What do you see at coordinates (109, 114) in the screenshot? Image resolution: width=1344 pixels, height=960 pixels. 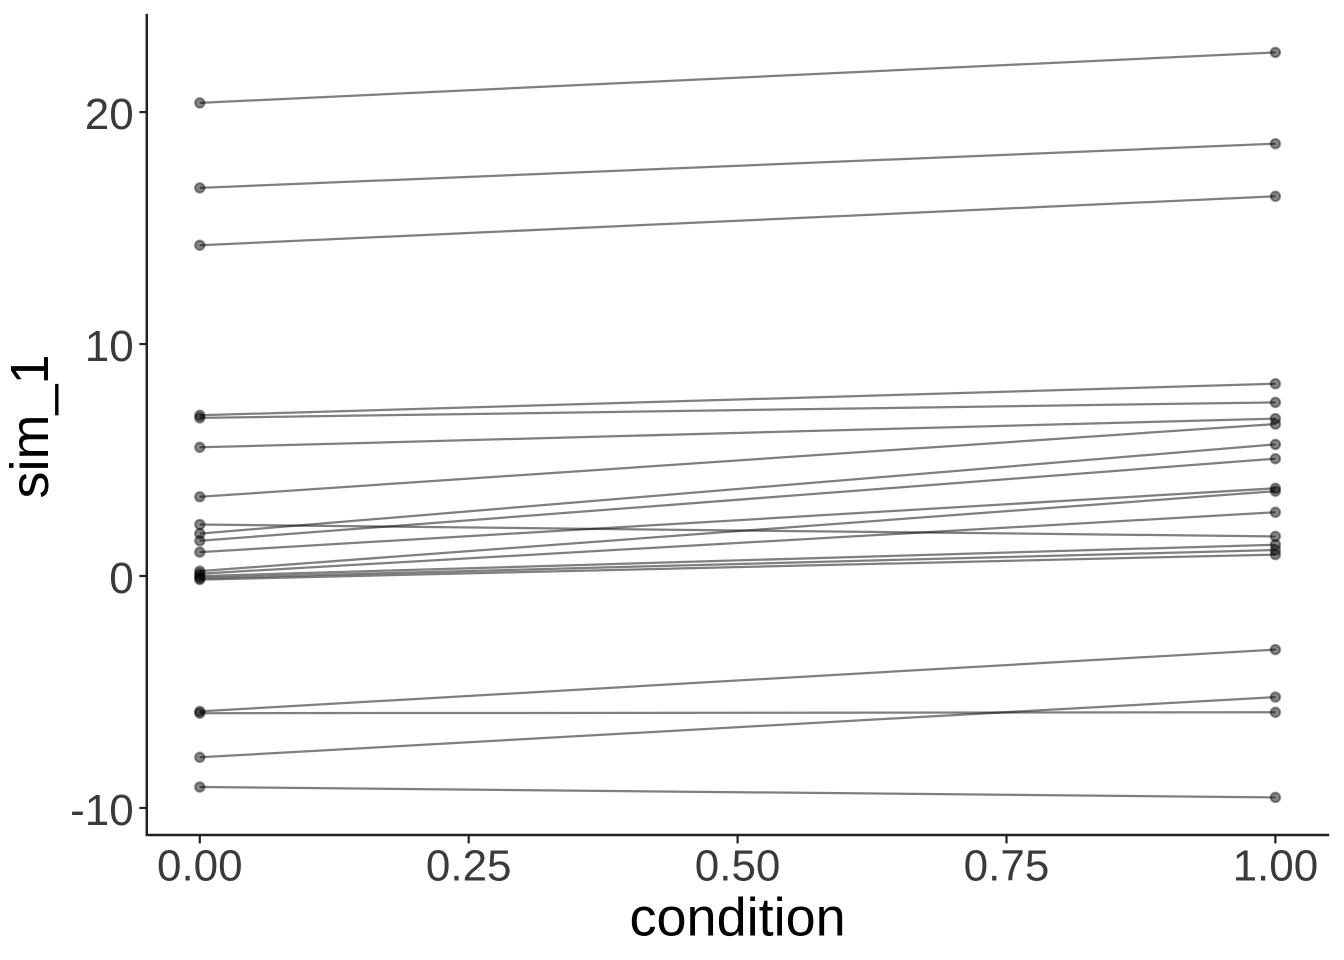 I see `svg-text: 20` at bounding box center [109, 114].